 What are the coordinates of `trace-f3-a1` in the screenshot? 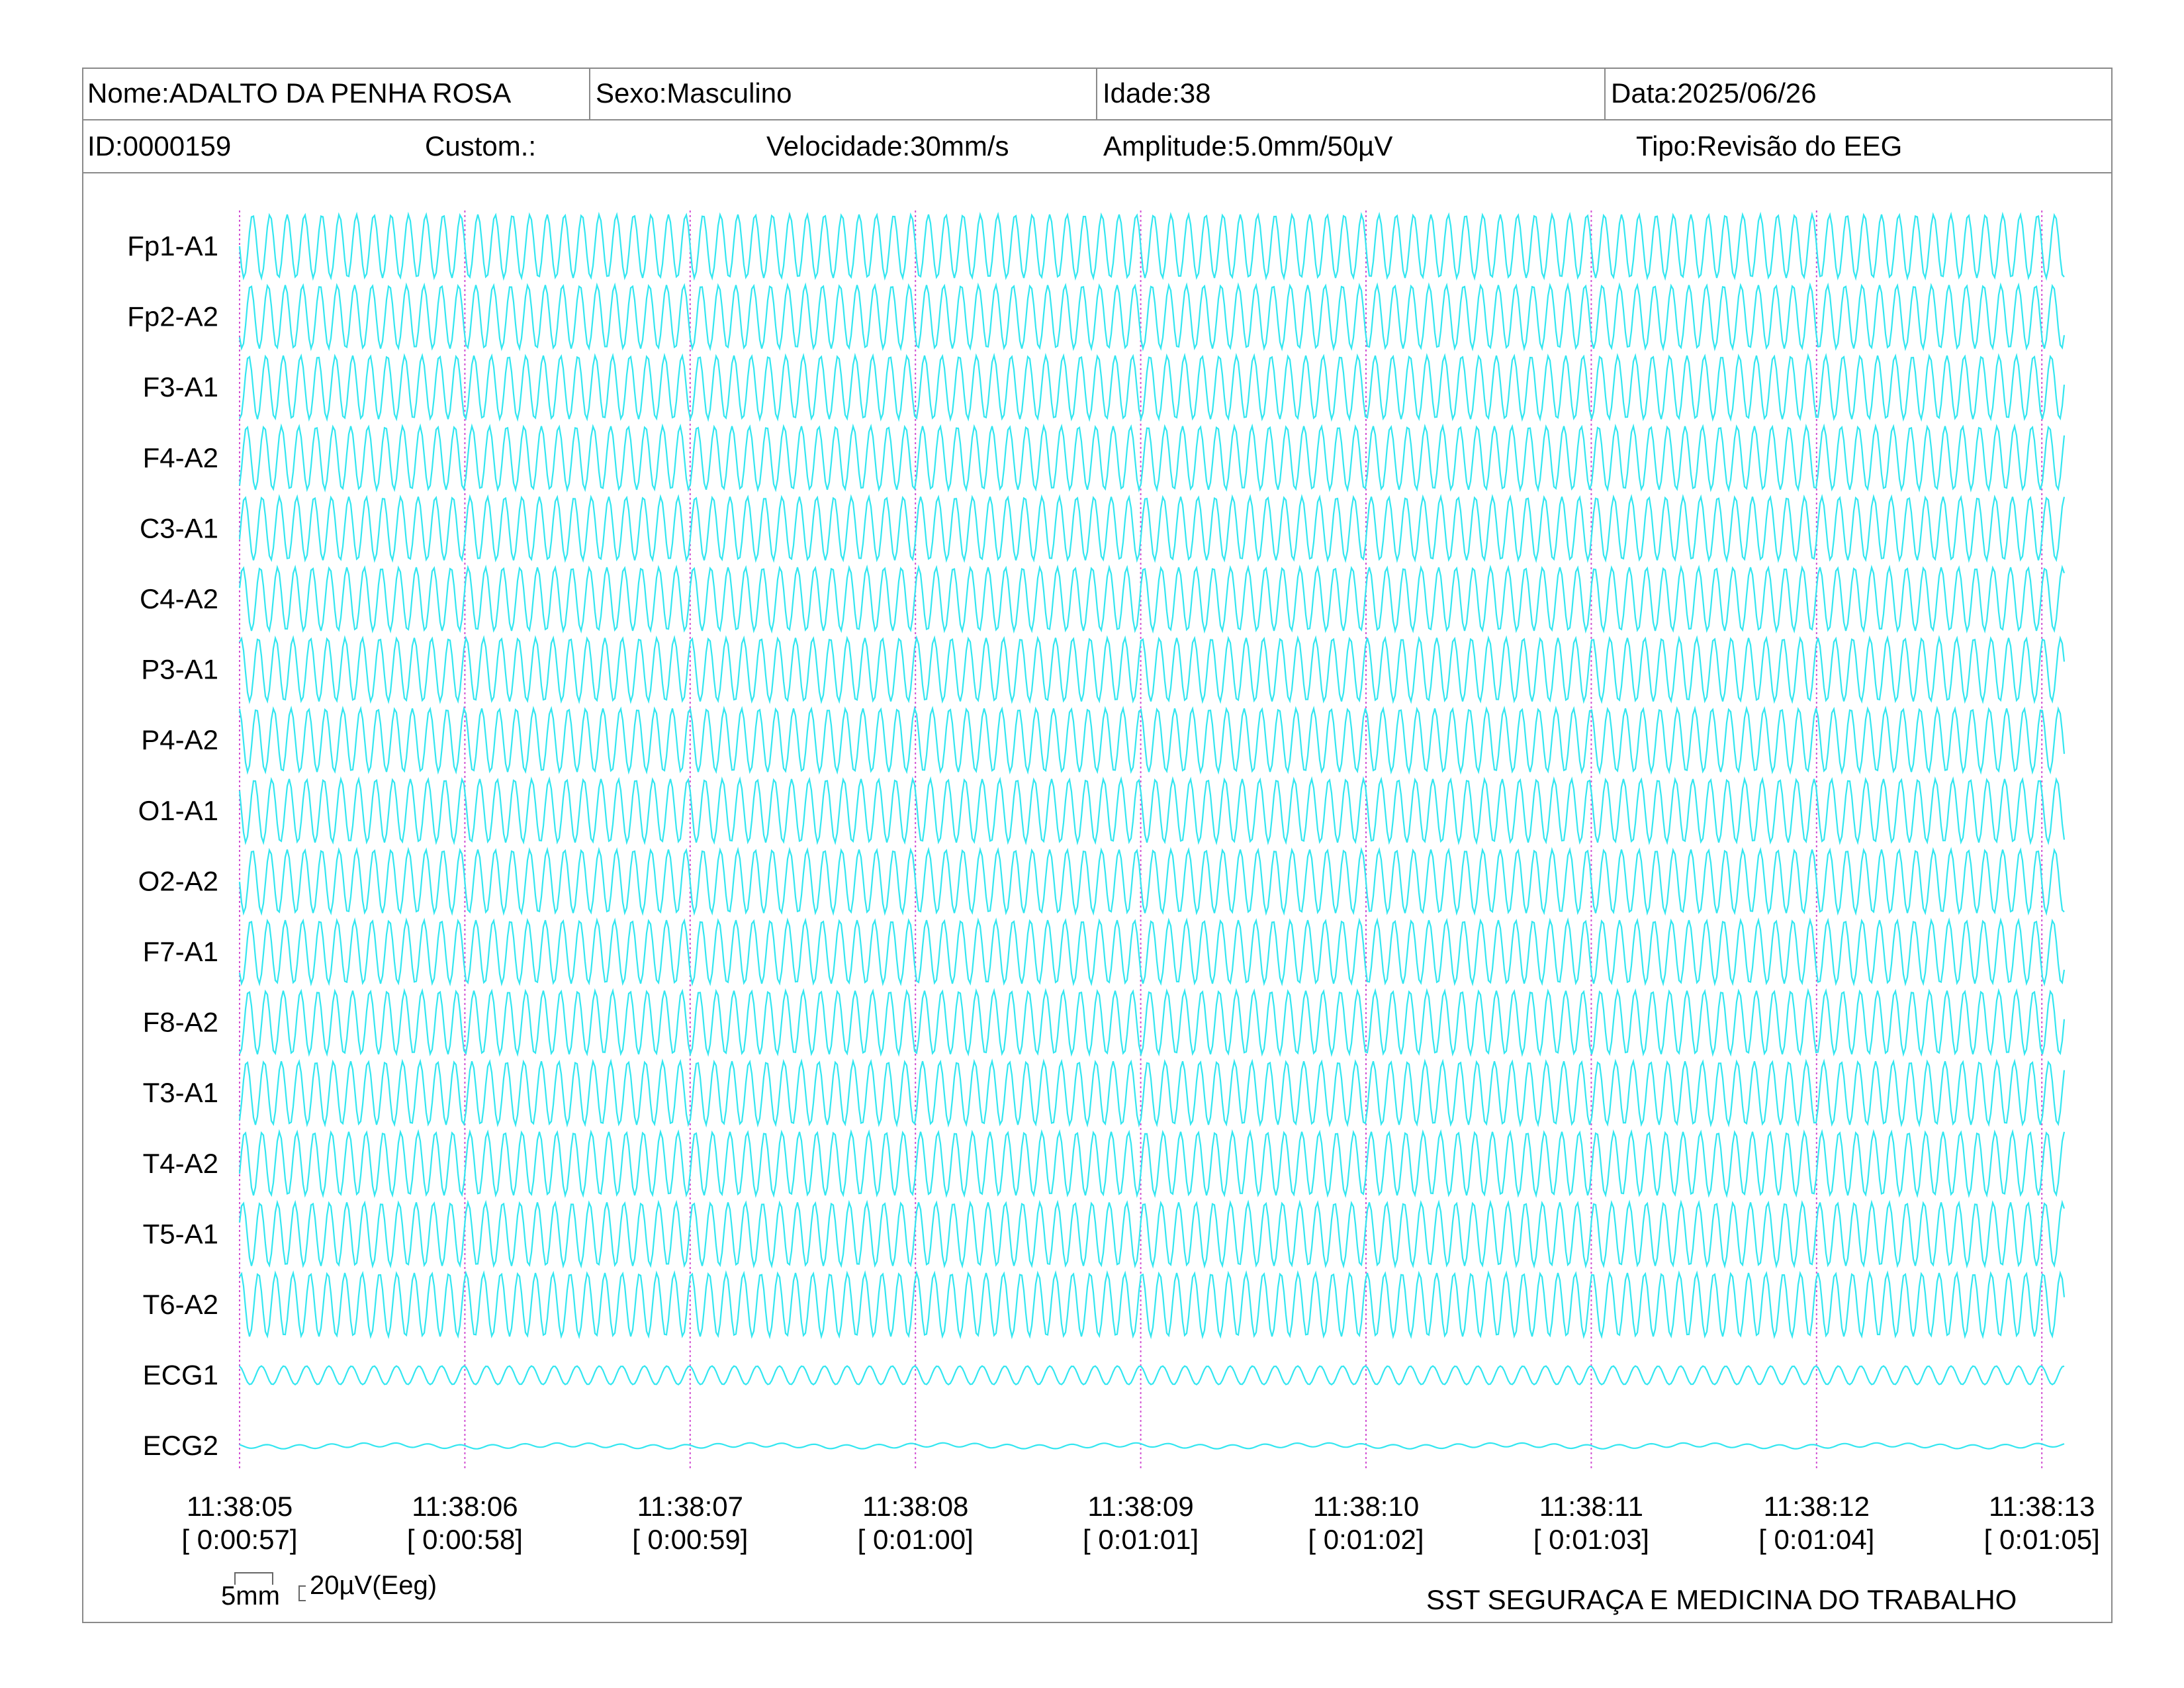 It's located at (1152, 387).